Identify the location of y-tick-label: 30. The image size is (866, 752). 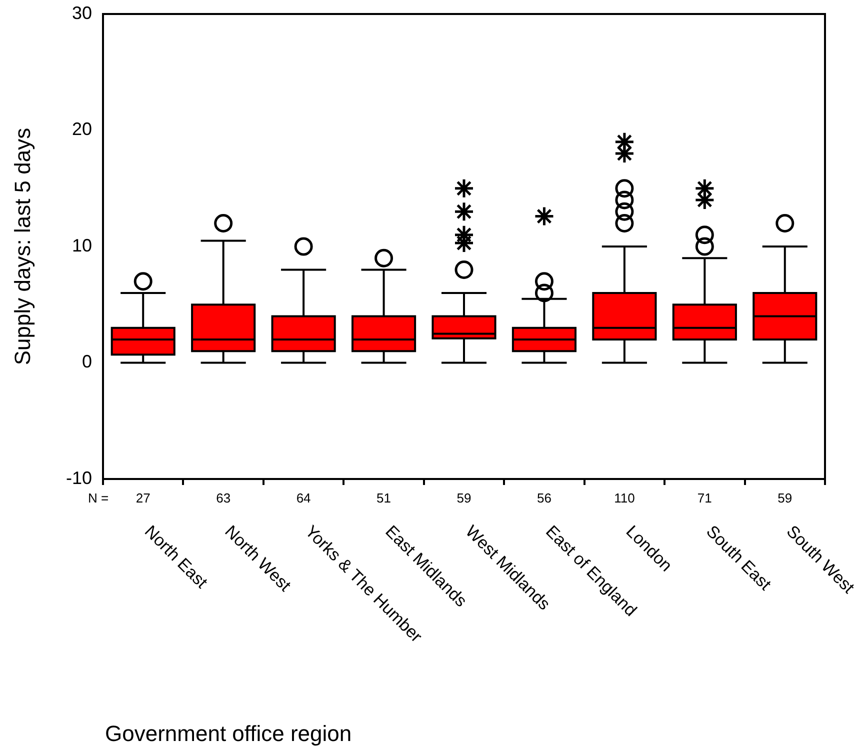
(82, 12).